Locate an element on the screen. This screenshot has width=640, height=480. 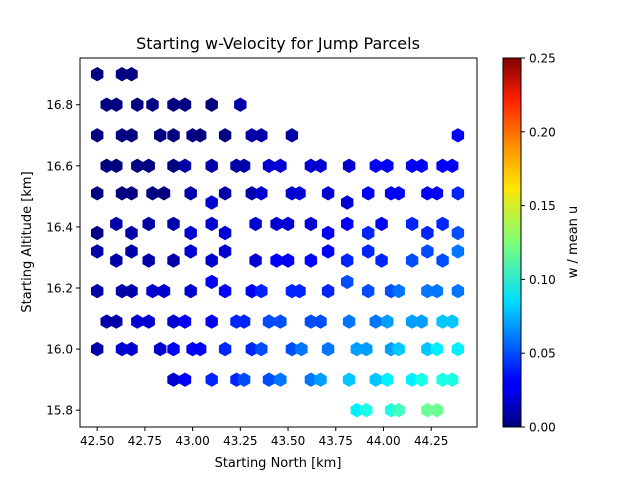
colorbar-label: w / mean u is located at coordinates (573, 242).